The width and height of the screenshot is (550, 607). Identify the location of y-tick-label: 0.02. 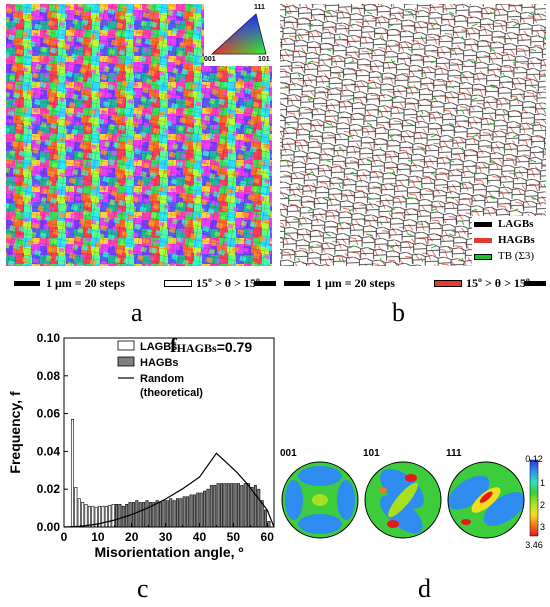
(49, 489).